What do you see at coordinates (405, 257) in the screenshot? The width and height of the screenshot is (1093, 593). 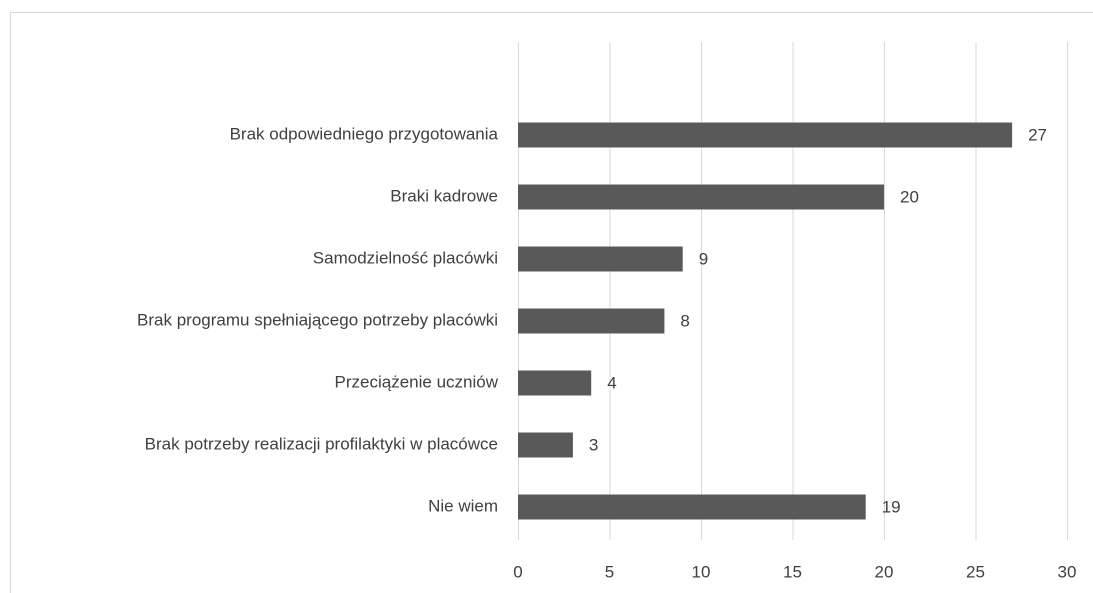 I see `y-tick-label: Samodzielność placówki` at bounding box center [405, 257].